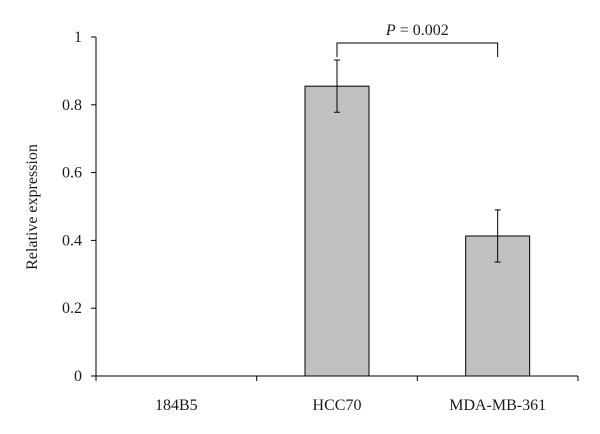 The image size is (600, 434). Describe the element at coordinates (417, 161) in the screenshot. I see `error-bars` at that location.